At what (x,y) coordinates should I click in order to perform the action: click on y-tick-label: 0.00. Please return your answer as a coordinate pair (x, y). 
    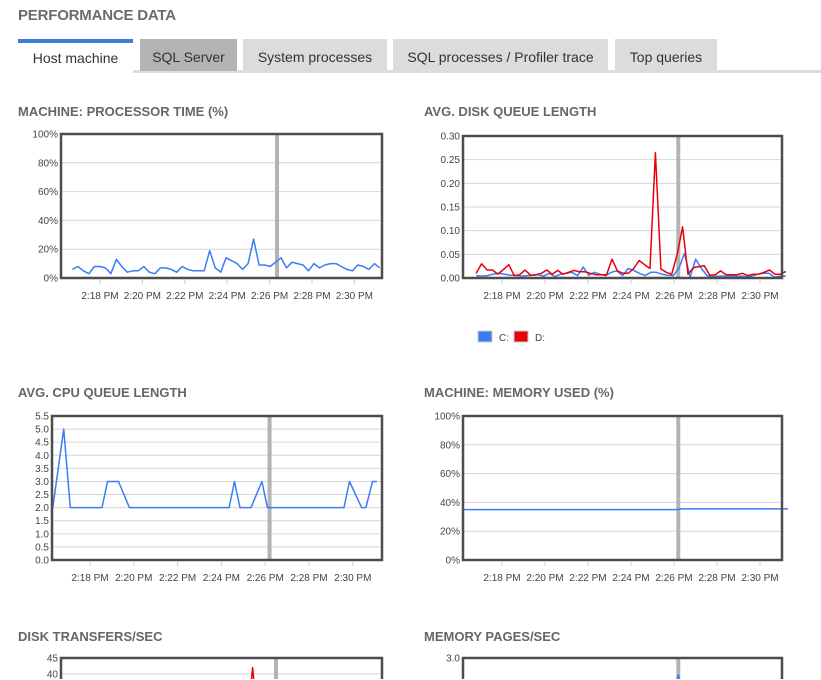
    Looking at the image, I should click on (451, 279).